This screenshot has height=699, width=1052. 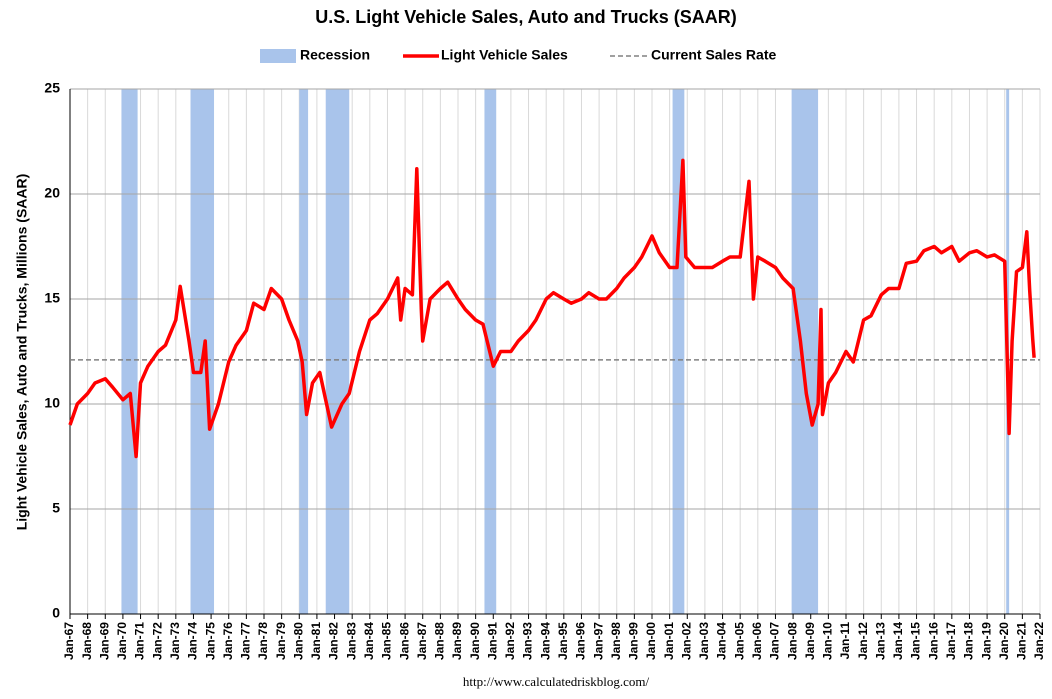 What do you see at coordinates (1022, 641) in the screenshot?
I see `x-tick-label: Jan-21` at bounding box center [1022, 641].